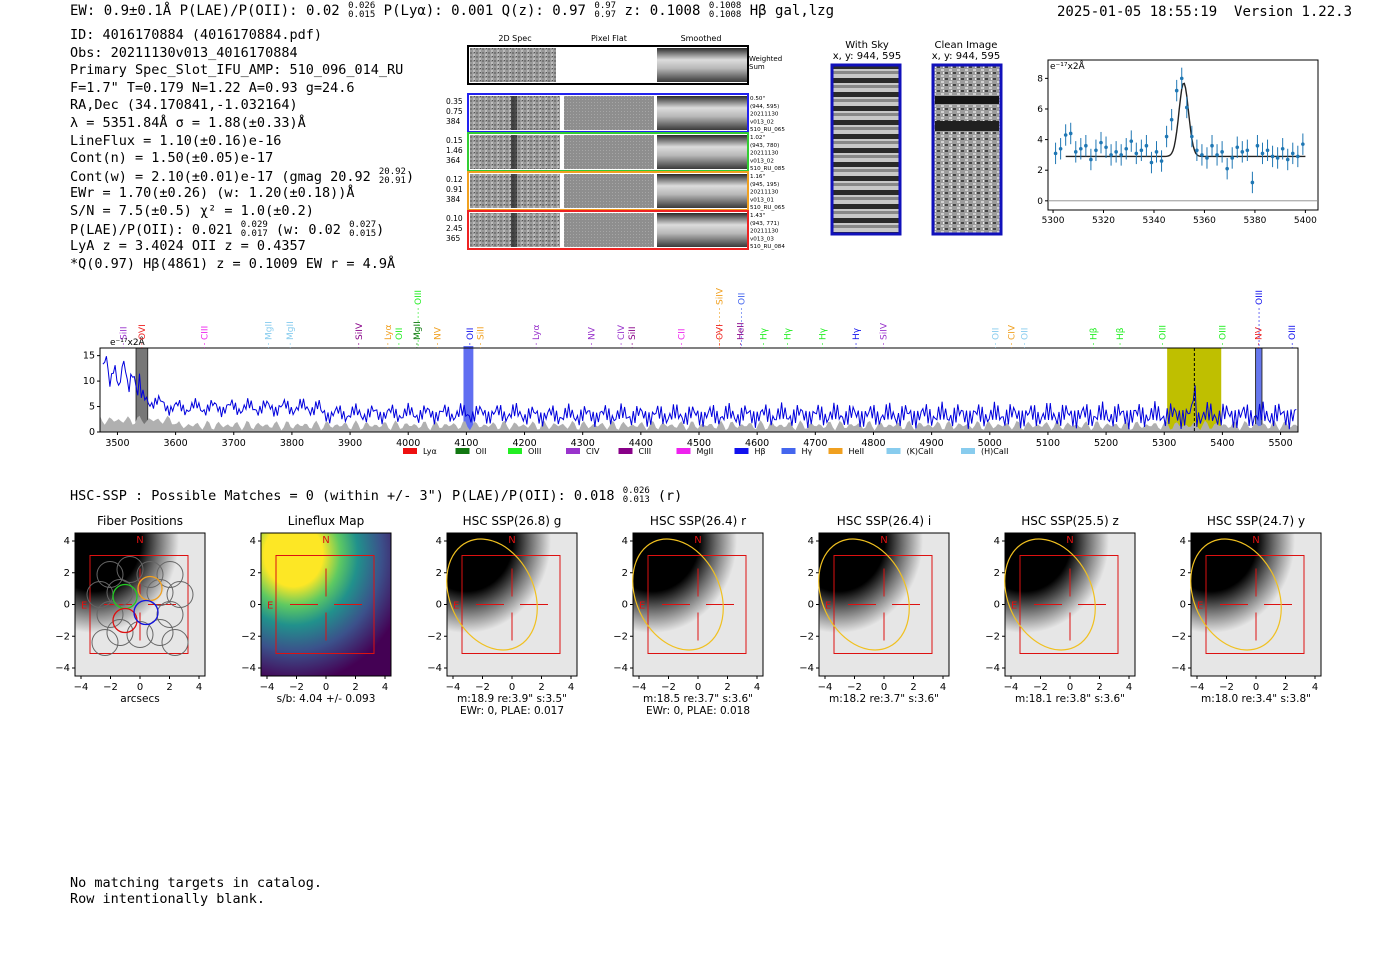  Describe the element at coordinates (757, 138) in the screenshot. I see `cutout-right-label: 1.02"` at that location.